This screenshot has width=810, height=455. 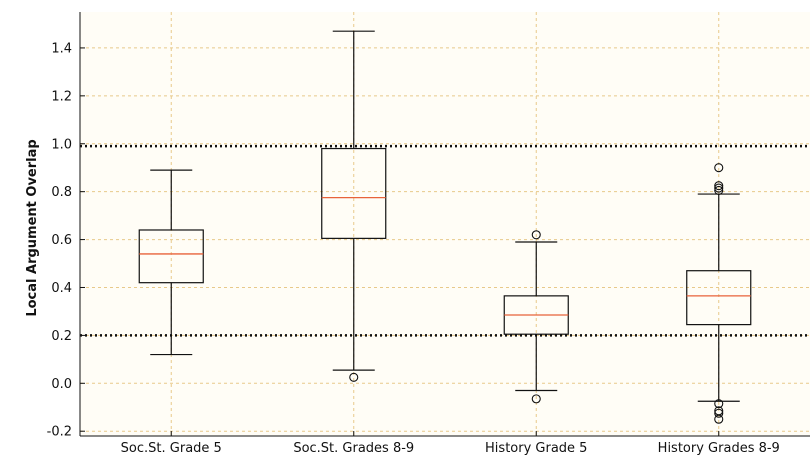 What do you see at coordinates (61, 336) in the screenshot?
I see `y-tick-label: 0.2` at bounding box center [61, 336].